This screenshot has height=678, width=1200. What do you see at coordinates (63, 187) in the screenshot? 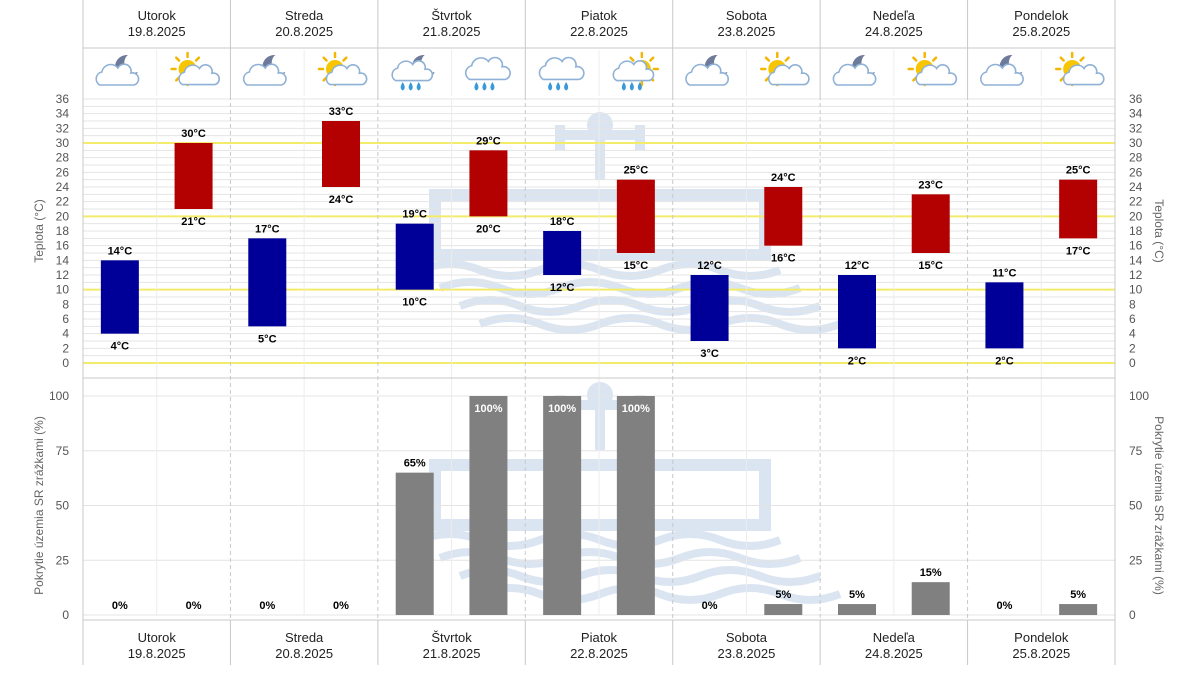
I see `temp-tick-left: 24` at bounding box center [63, 187].